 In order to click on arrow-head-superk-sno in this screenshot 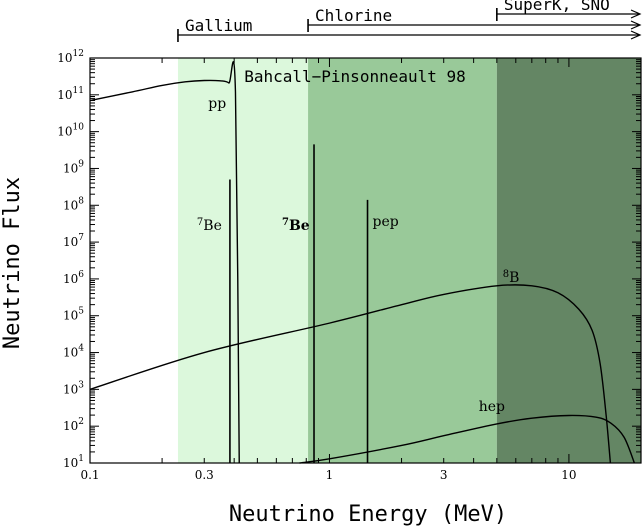, I will do `click(636, 14)`.